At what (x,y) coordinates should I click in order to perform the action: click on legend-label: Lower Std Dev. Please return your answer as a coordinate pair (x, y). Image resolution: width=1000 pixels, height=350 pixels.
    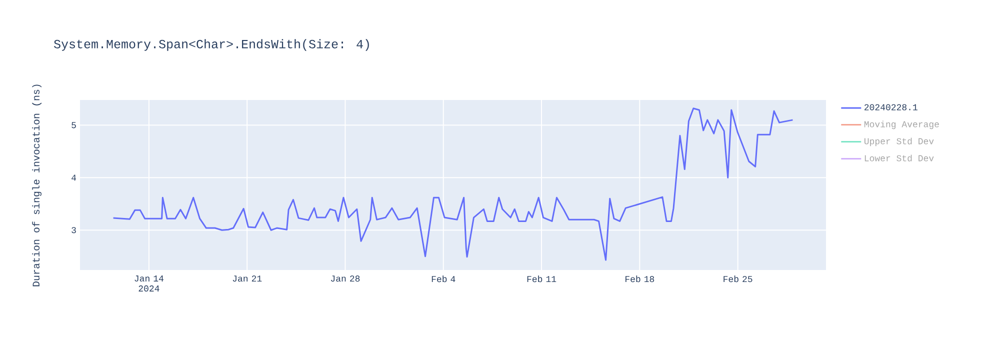
    Looking at the image, I should click on (899, 158).